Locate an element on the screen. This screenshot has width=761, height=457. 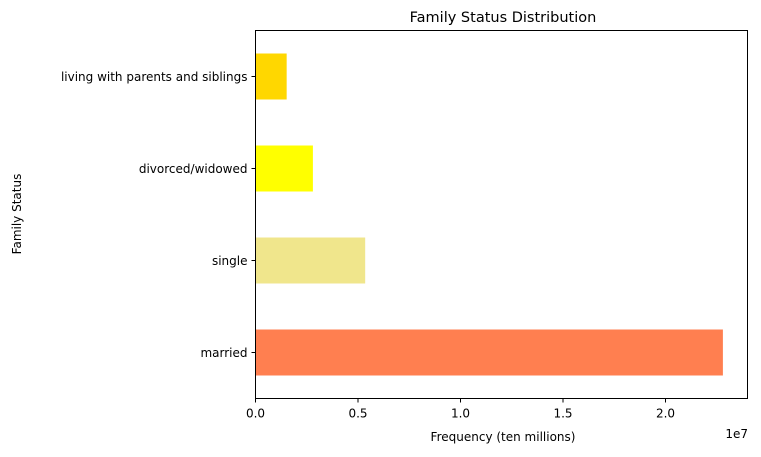
x-tick-label-1: 0.5 is located at coordinates (357, 414).